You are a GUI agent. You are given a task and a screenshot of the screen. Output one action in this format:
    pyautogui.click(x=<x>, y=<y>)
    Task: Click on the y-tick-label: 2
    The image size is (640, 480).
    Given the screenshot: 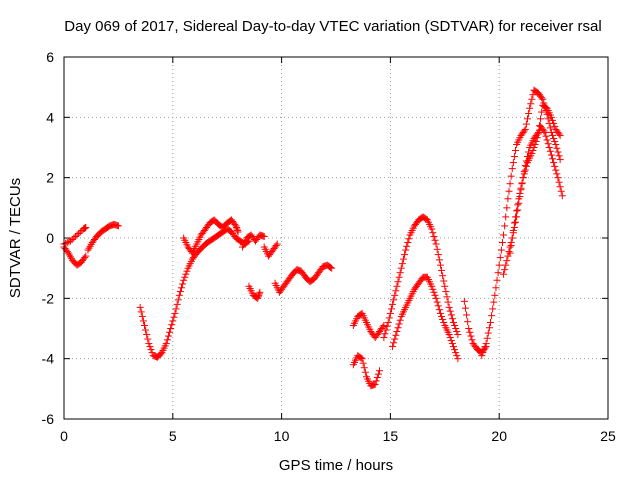 What is the action you would take?
    pyautogui.click(x=50, y=178)
    